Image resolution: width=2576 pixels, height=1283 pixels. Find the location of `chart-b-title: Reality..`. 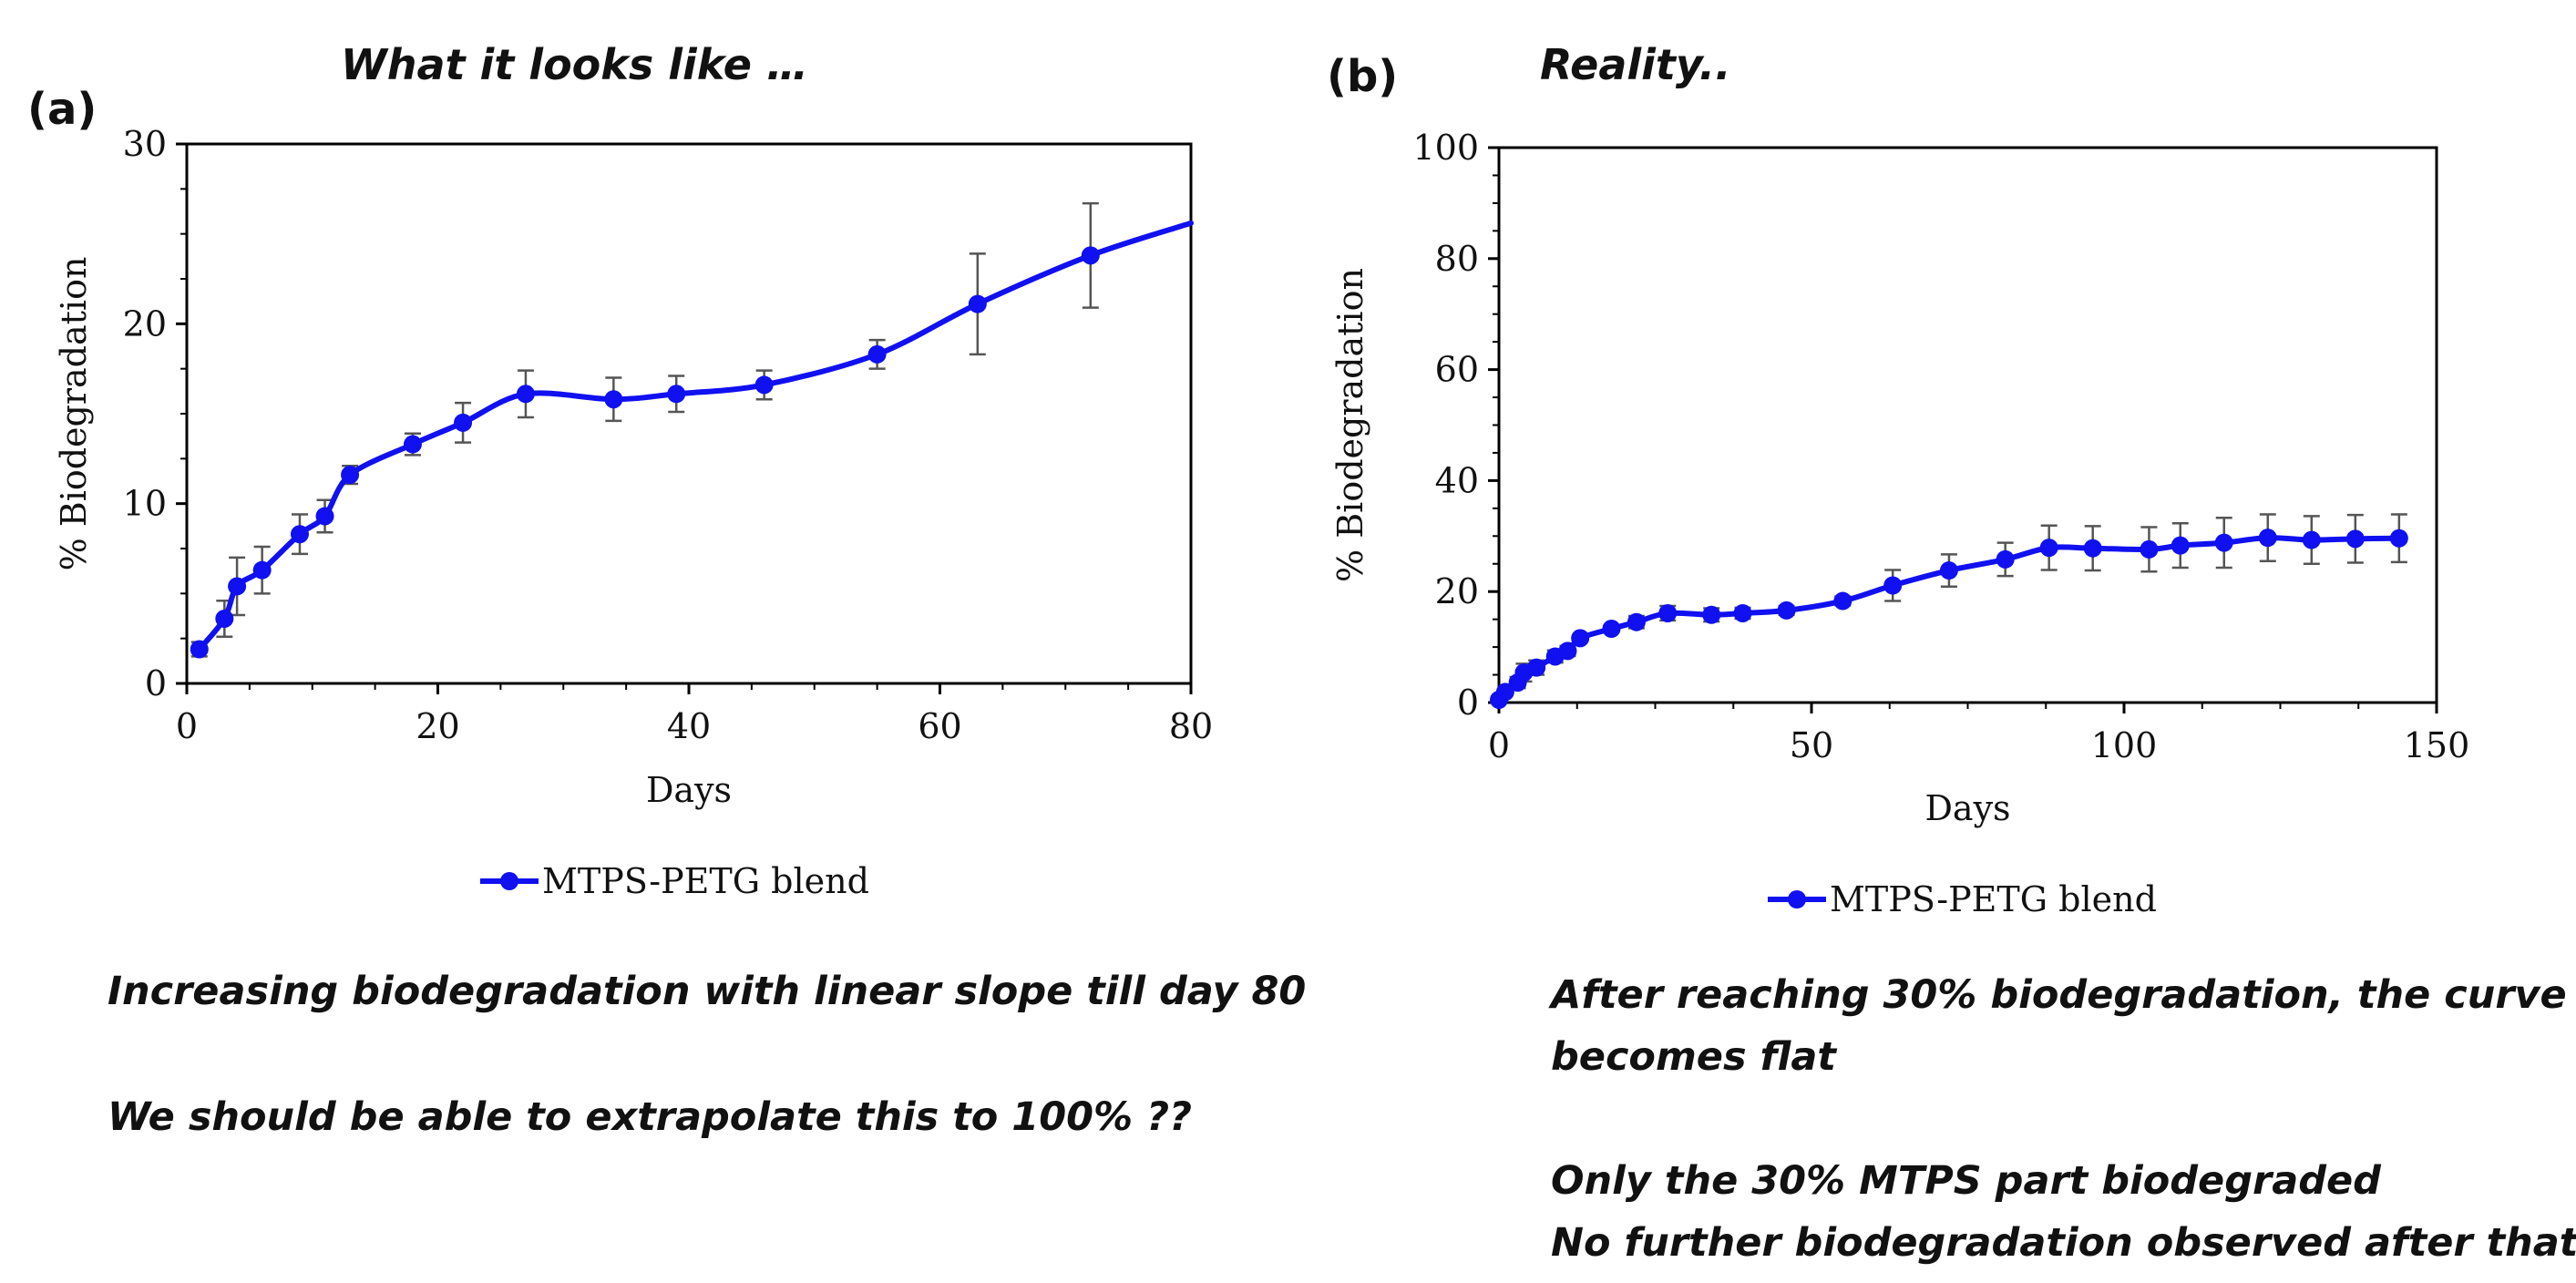

chart-b-title: Reality.. is located at coordinates (1636, 65).